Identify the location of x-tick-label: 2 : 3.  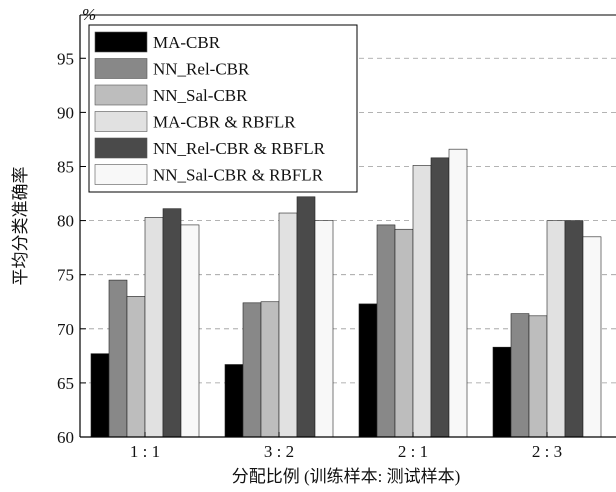
(547, 451).